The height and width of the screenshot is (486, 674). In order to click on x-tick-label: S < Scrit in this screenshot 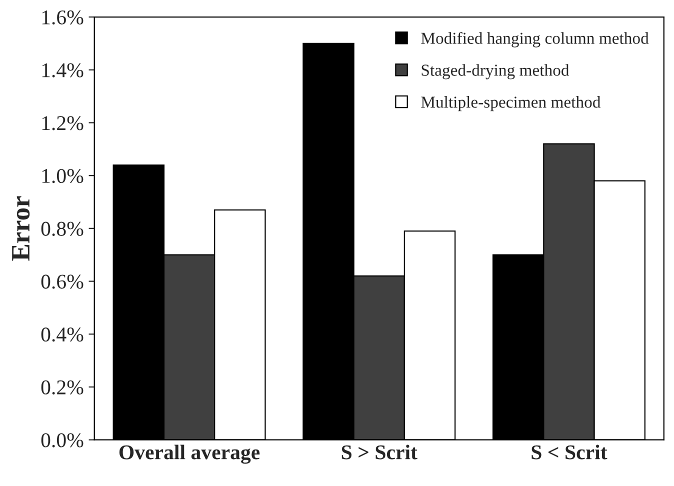, I will do `click(570, 452)`.